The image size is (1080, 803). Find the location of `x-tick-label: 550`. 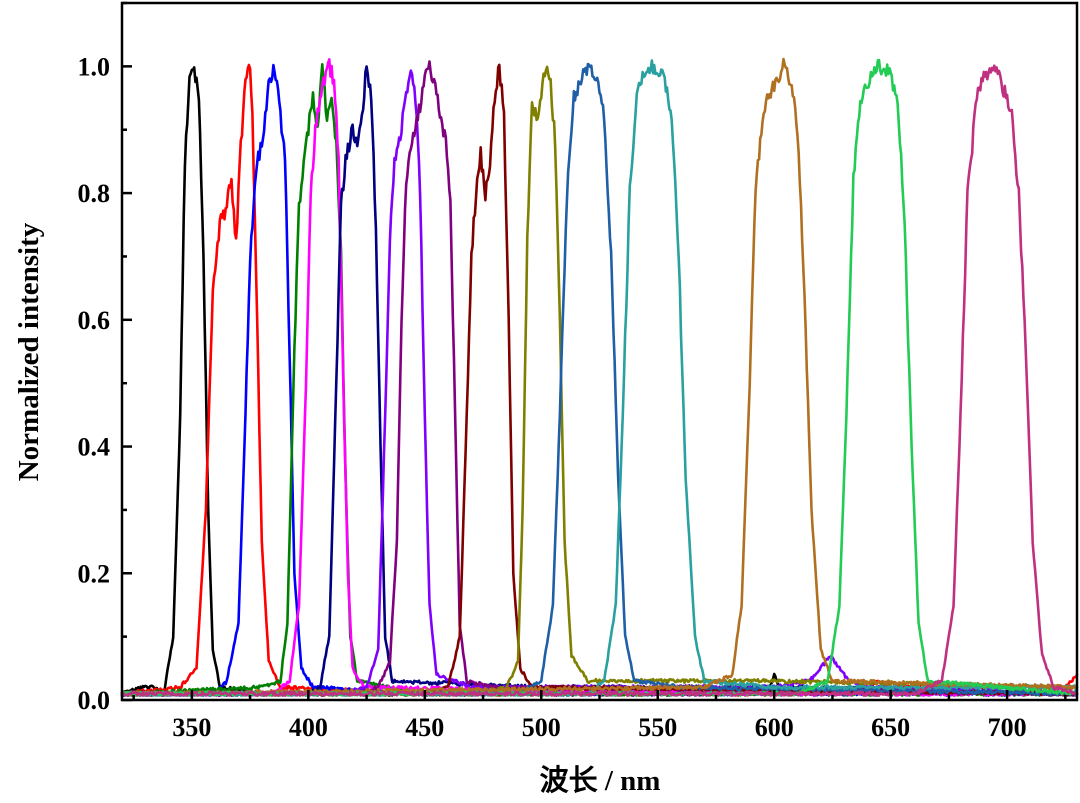

x-tick-label: 550 is located at coordinates (657, 727).